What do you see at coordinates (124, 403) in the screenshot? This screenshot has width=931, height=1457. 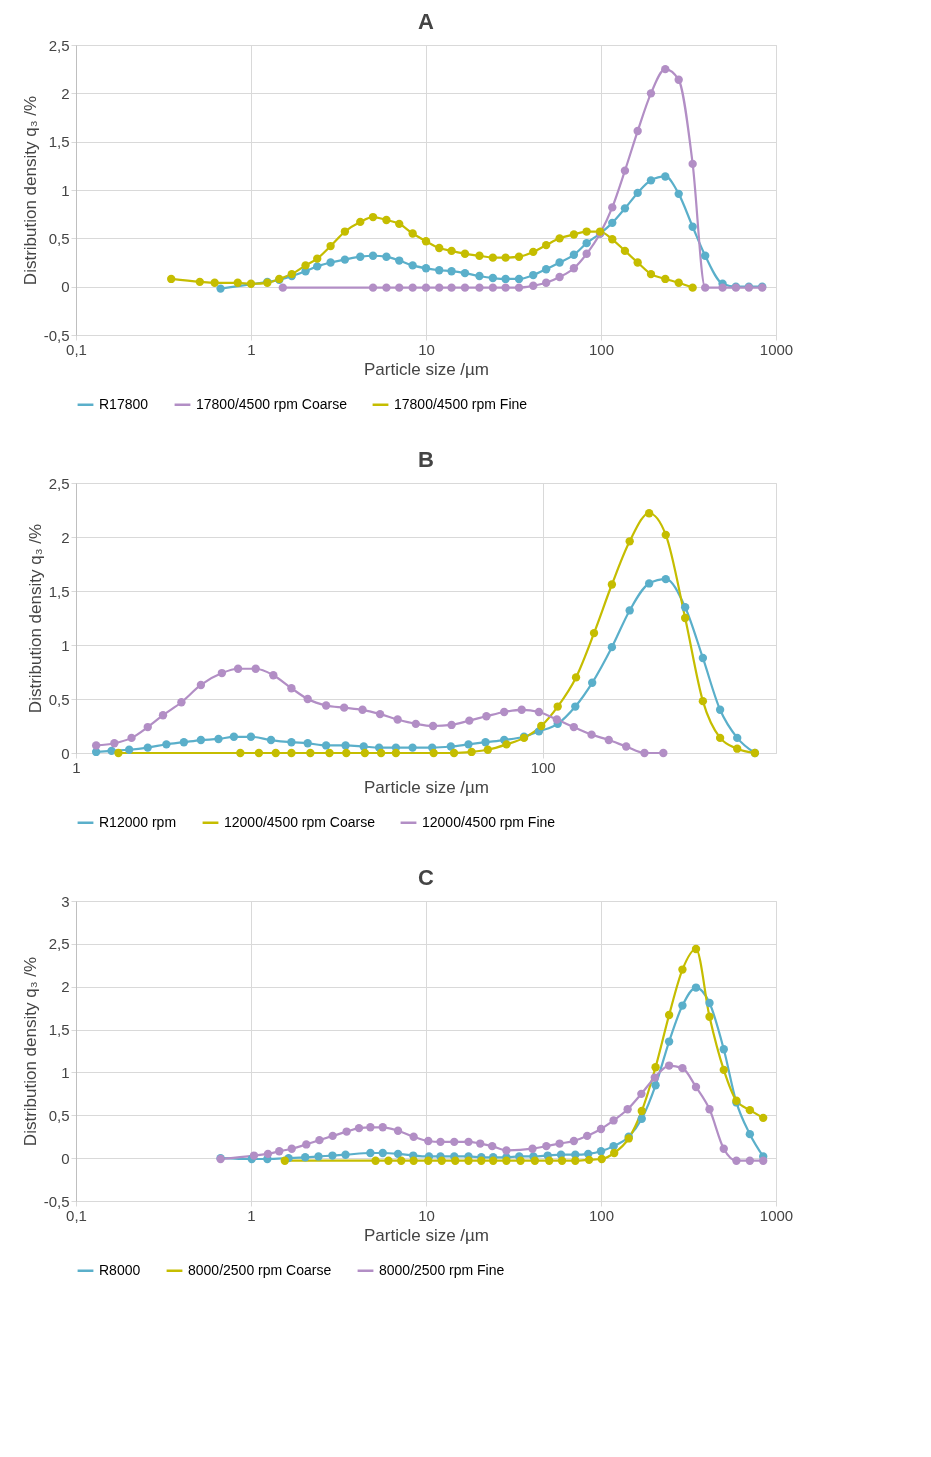 I see `legend-label: R17800` at bounding box center [124, 403].